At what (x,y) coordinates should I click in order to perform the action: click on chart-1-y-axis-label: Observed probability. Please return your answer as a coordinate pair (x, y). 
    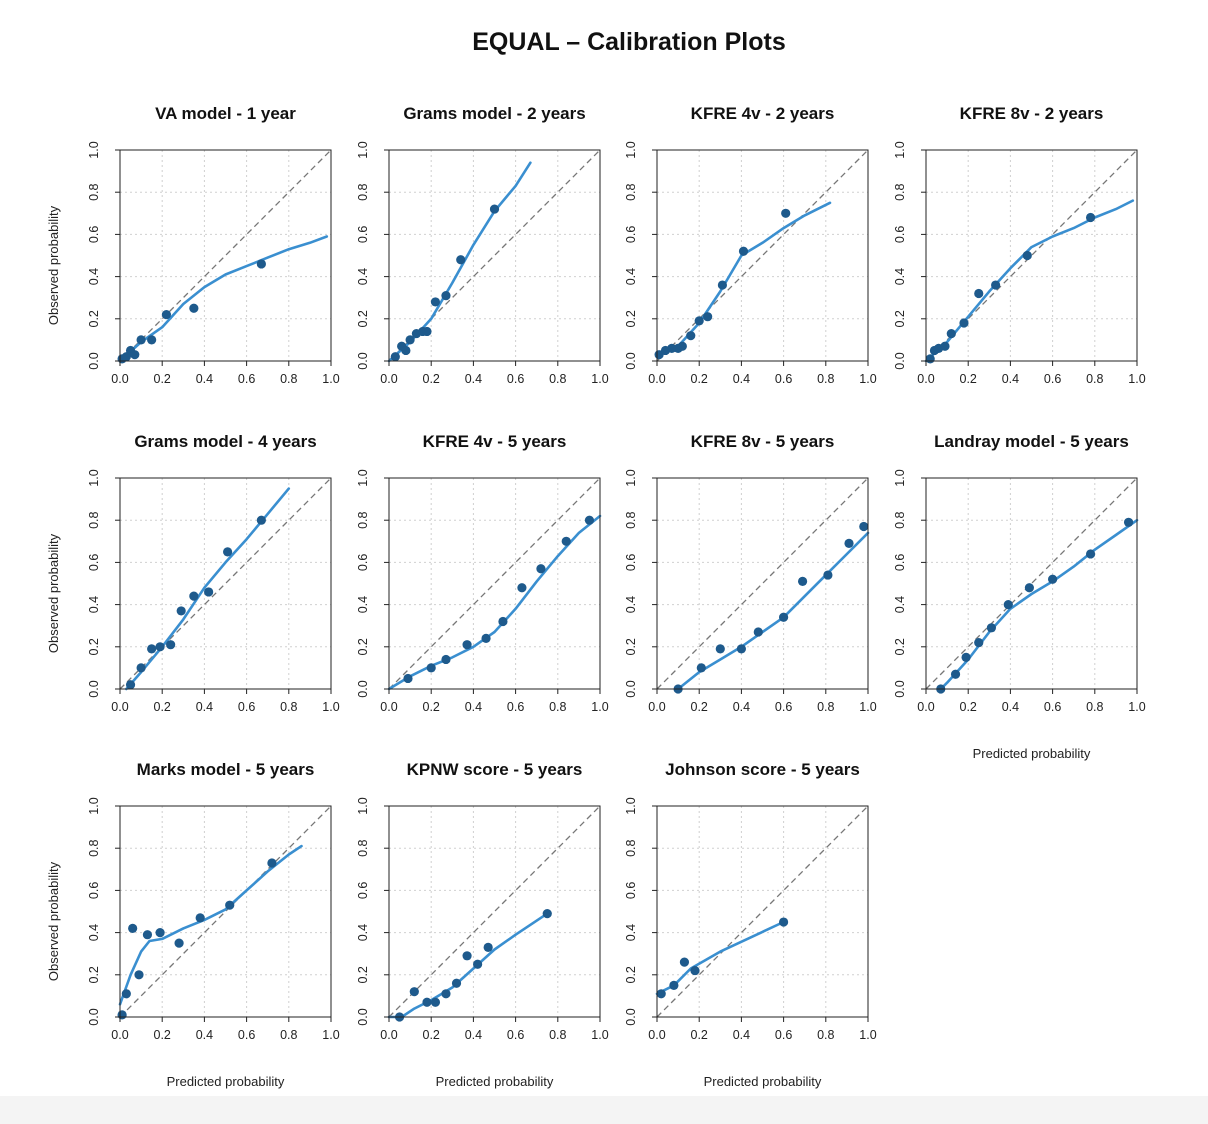
    Looking at the image, I should click on (53, 265).